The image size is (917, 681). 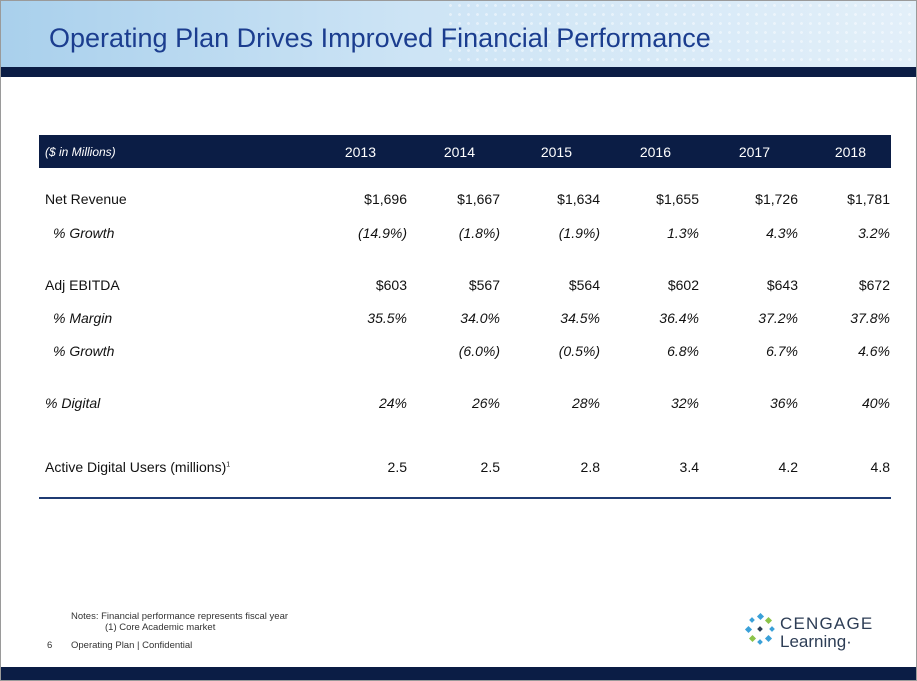 What do you see at coordinates (874, 351) in the screenshot?
I see `table-cell: 4.6%` at bounding box center [874, 351].